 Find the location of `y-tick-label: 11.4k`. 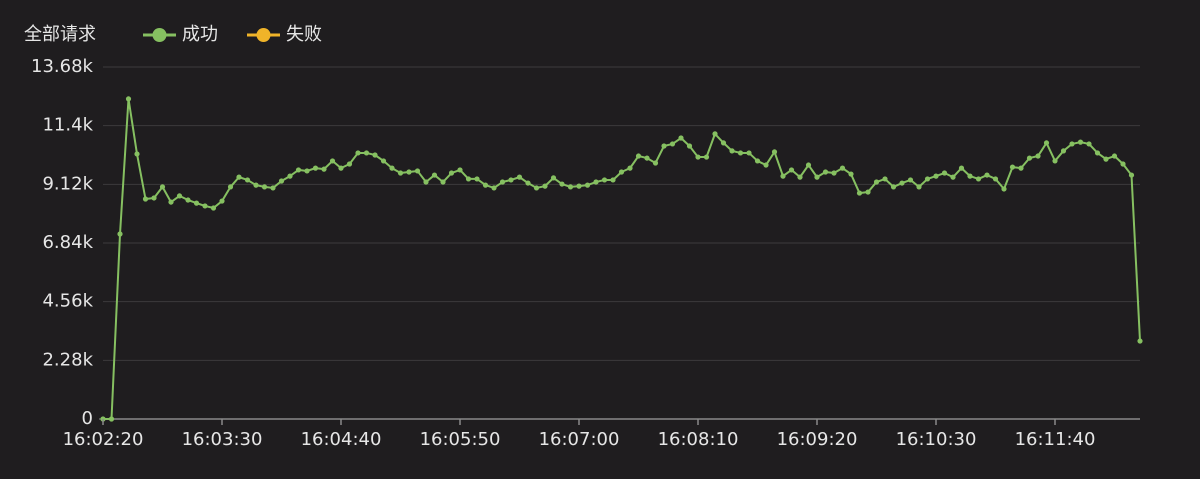

y-tick-label: 11.4k is located at coordinates (67, 125).